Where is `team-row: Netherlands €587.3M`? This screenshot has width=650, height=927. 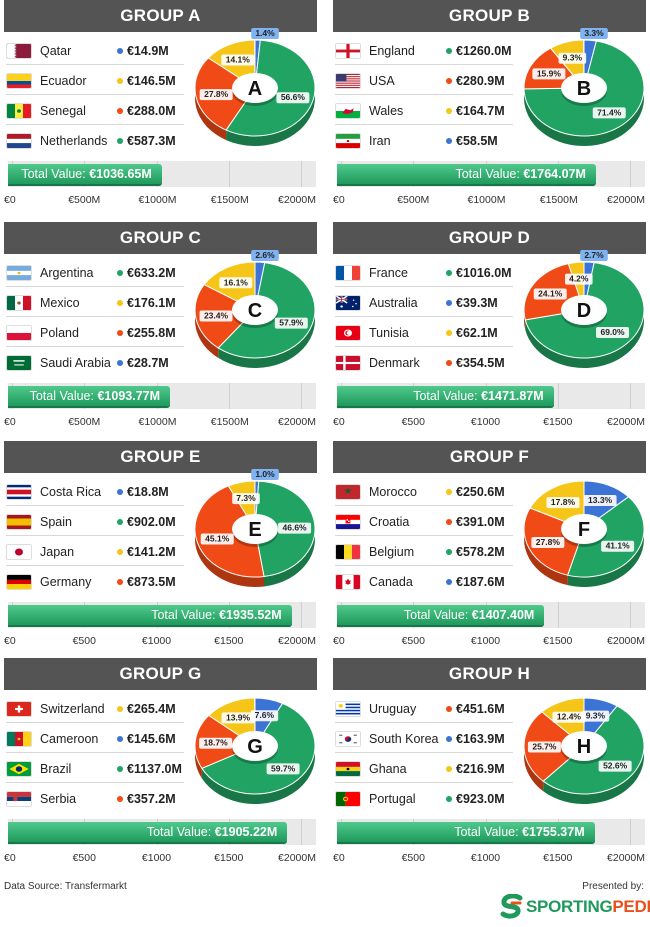
team-row: Netherlands €587.3M is located at coordinates (95, 141).